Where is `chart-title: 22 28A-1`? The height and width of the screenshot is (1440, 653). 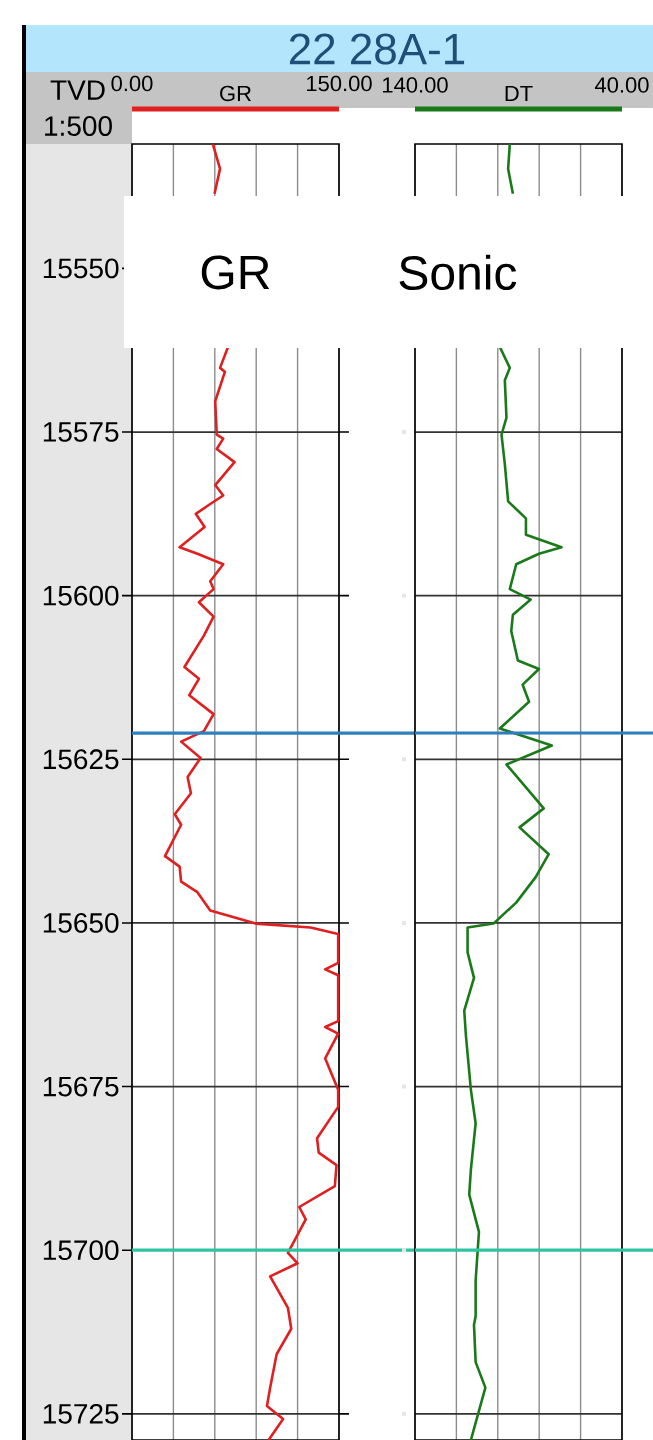 chart-title: 22 28A-1 is located at coordinates (377, 49).